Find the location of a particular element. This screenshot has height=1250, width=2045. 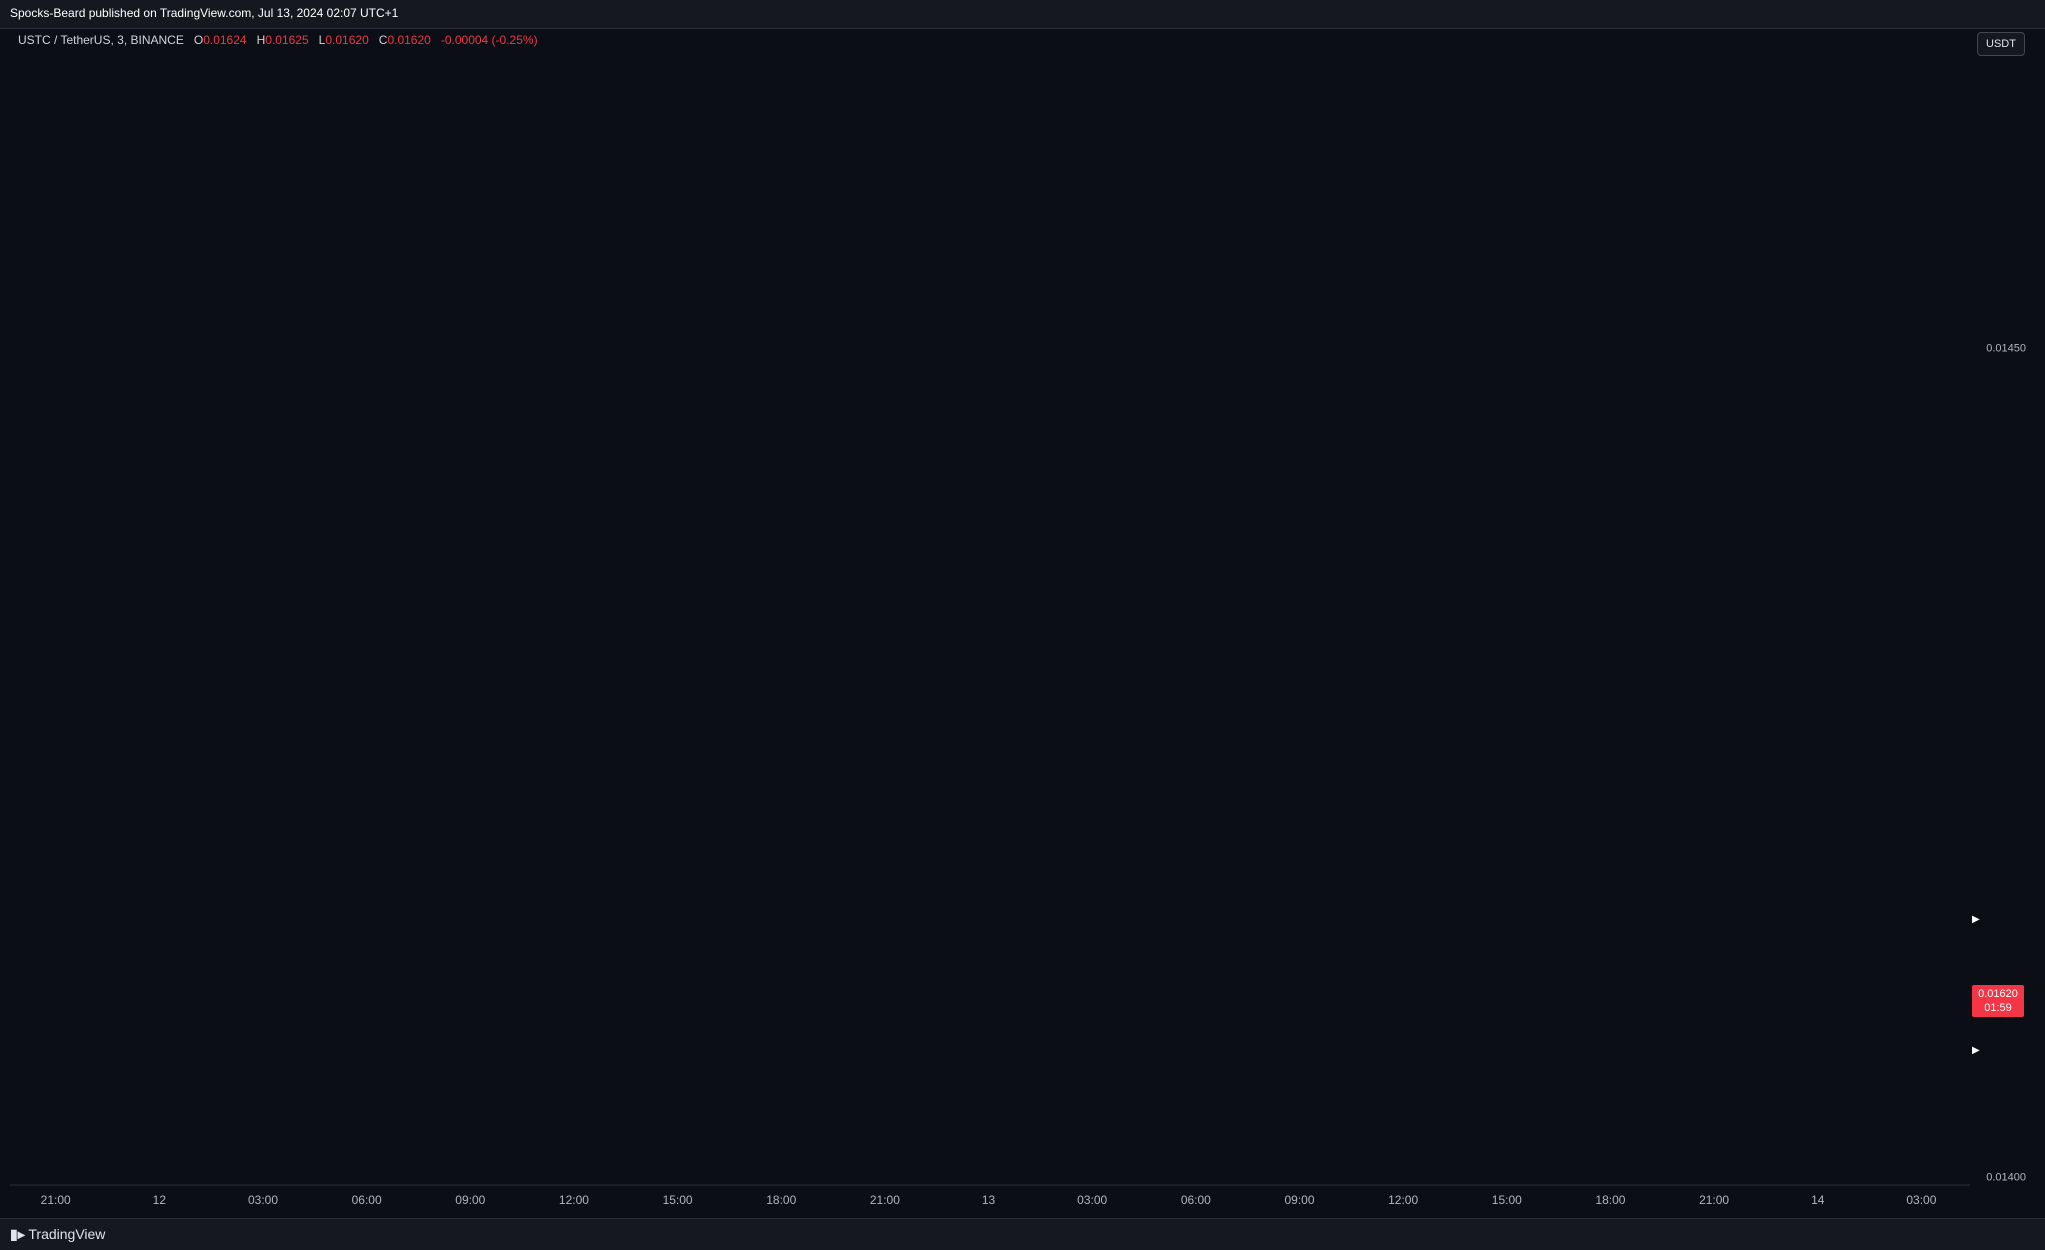

tradingview-logo: ▮▸ TradingView is located at coordinates (57, 1234).